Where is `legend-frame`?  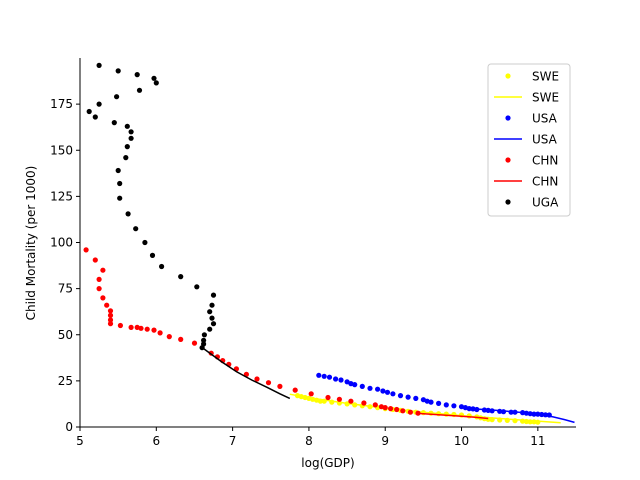 legend-frame is located at coordinates (529, 140).